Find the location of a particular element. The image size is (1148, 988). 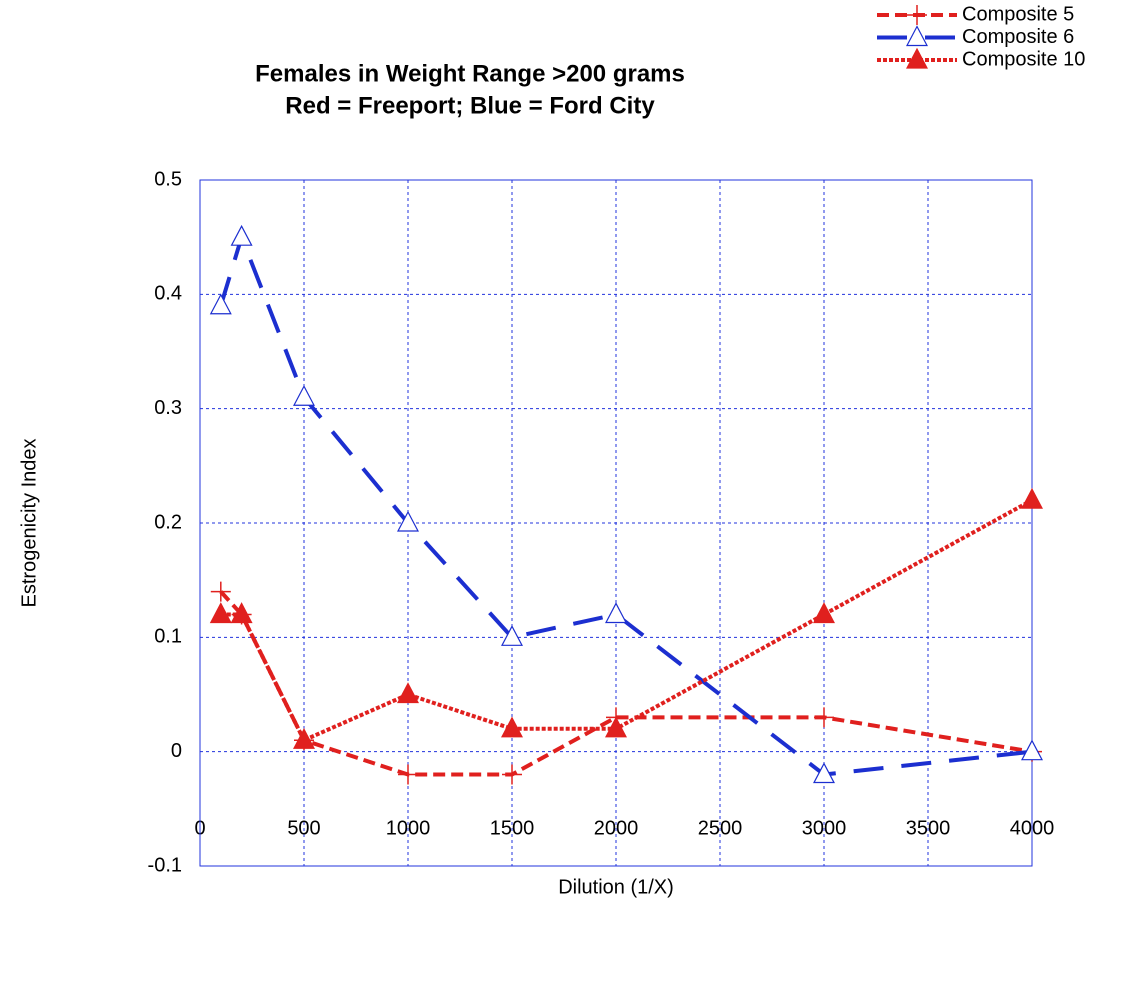

y-tick-label: 0 is located at coordinates (176, 751).